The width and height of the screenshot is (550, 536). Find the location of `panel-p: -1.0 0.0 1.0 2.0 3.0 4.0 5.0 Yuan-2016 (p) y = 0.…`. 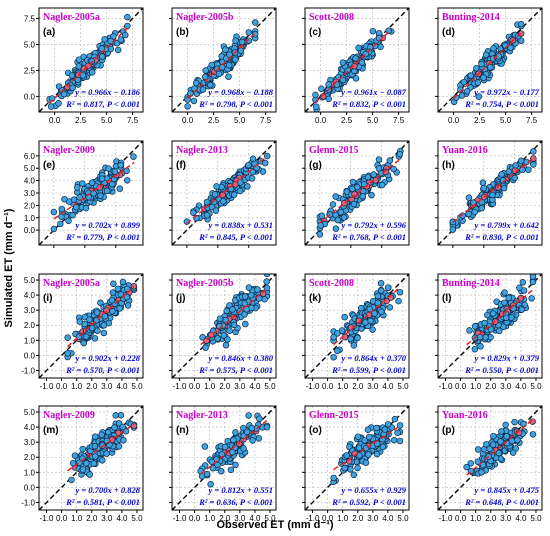

panel-p: -1.0 0.0 1.0 2.0 3.0 4.0 5.0 Yuan-2016 (p) y = 0.… is located at coordinates (489, 464).